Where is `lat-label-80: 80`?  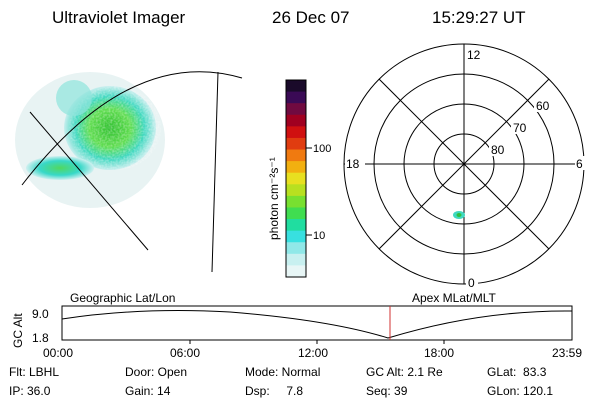
lat-label-80: 80 is located at coordinates (498, 150).